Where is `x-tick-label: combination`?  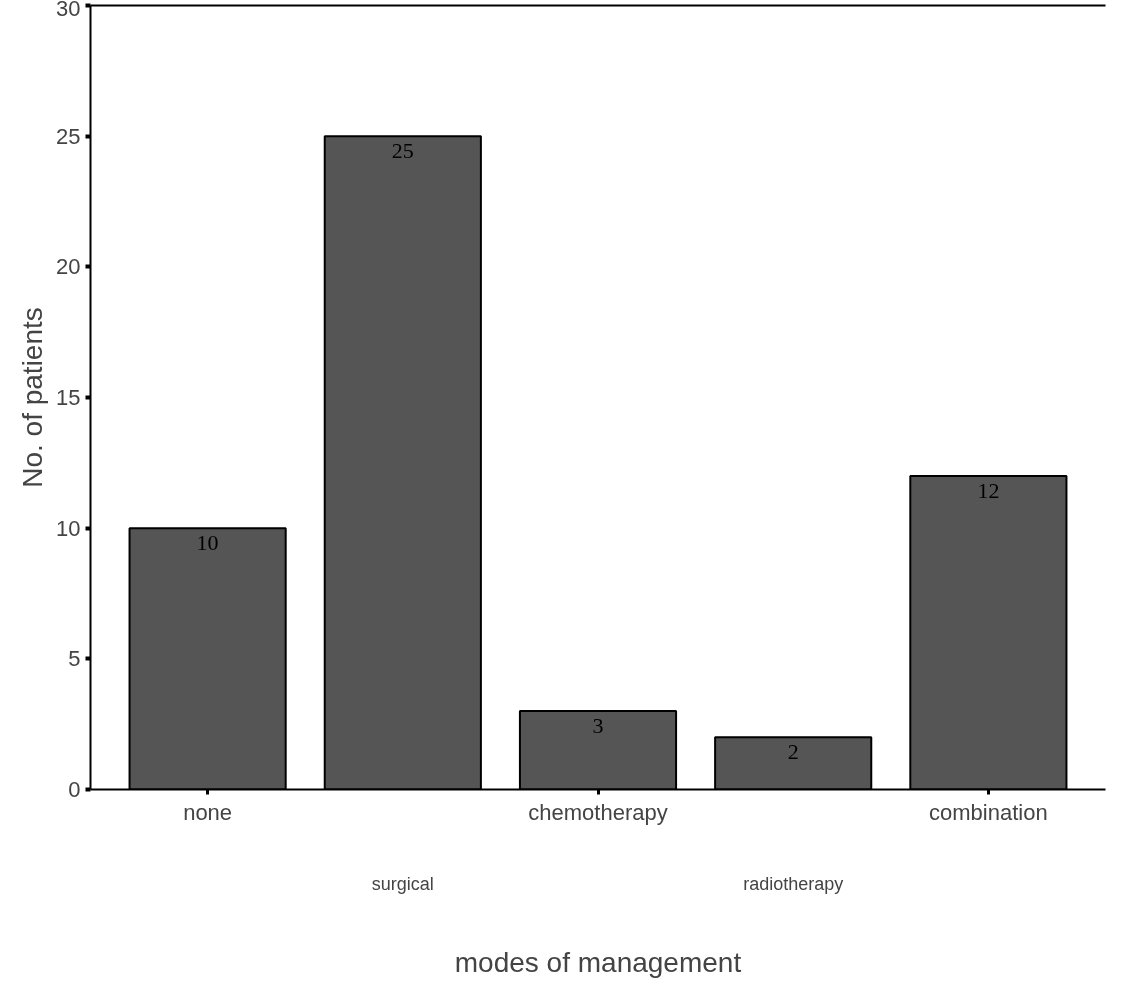 x-tick-label: combination is located at coordinates (988, 812).